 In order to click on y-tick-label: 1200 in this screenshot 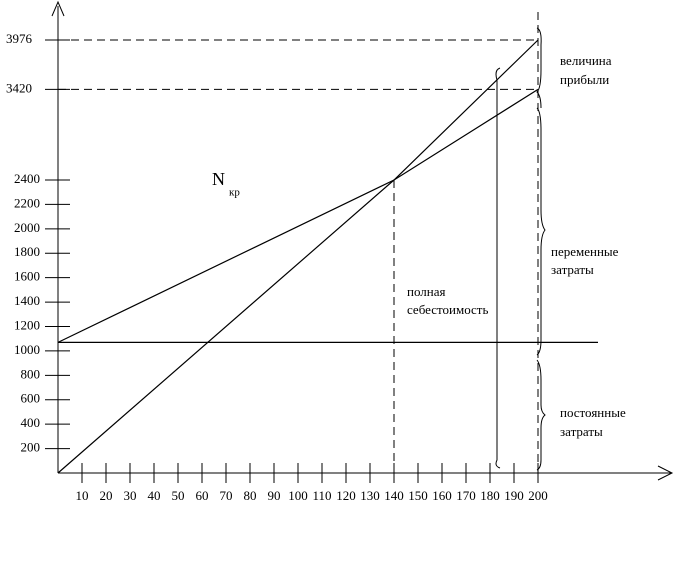, I will do `click(27, 324)`.